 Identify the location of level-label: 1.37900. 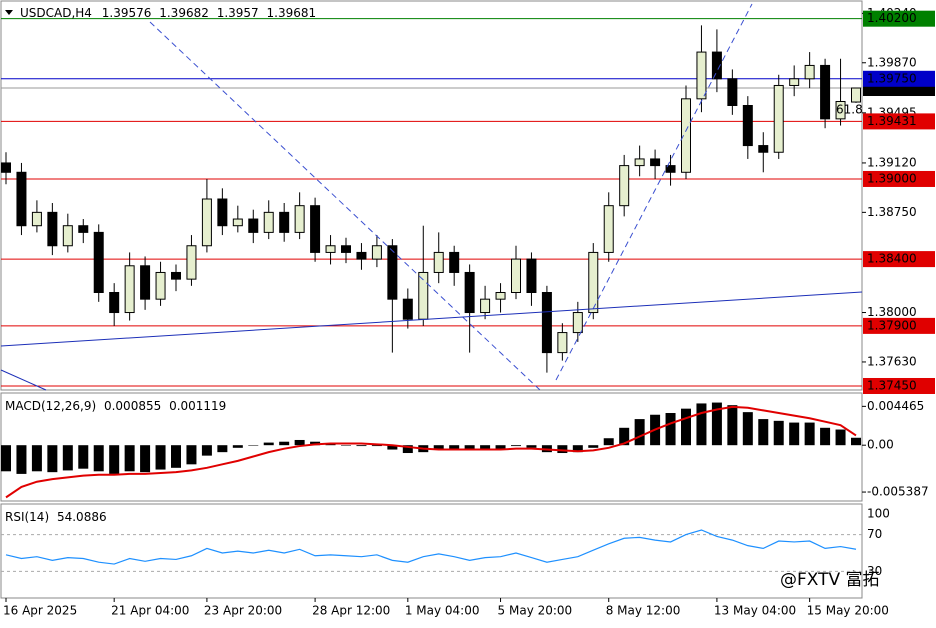
(892, 325).